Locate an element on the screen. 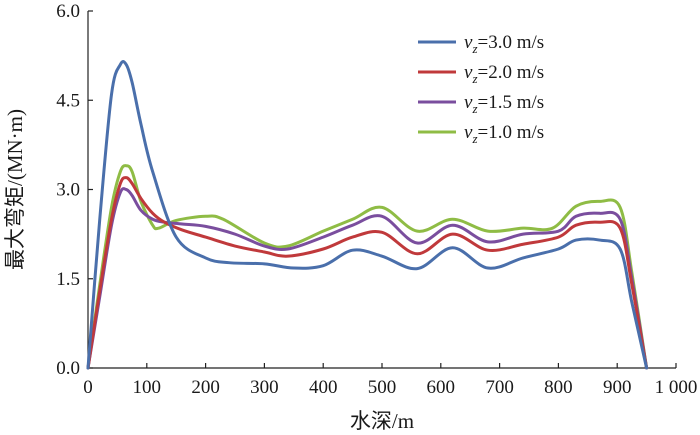  y-axis-ticks: 0.0 1.5 3.0 4.5 6.0 is located at coordinates (74, 190).